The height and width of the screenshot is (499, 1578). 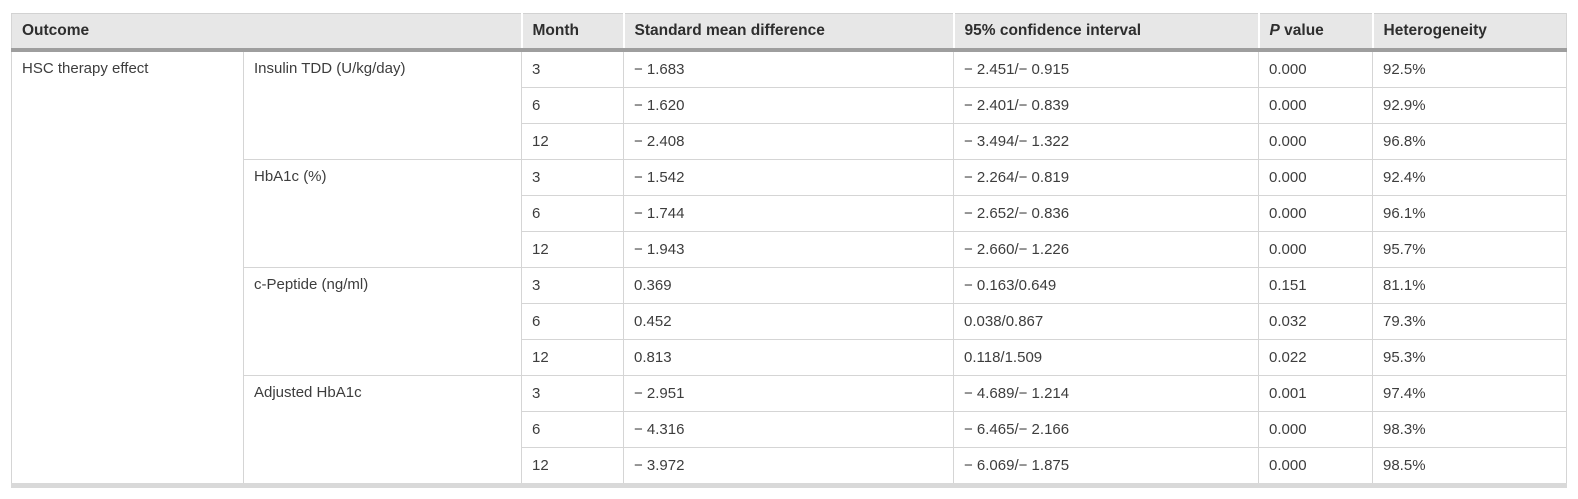 I want to click on table-row: 6 − 1.744 − 2.652/− 0.836 0.000 96.1%, so click(x=789, y=213).